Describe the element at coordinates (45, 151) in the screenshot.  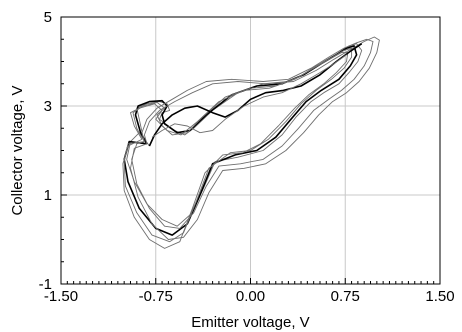
I see `y-tick-labels: -1 1 3 5` at that location.